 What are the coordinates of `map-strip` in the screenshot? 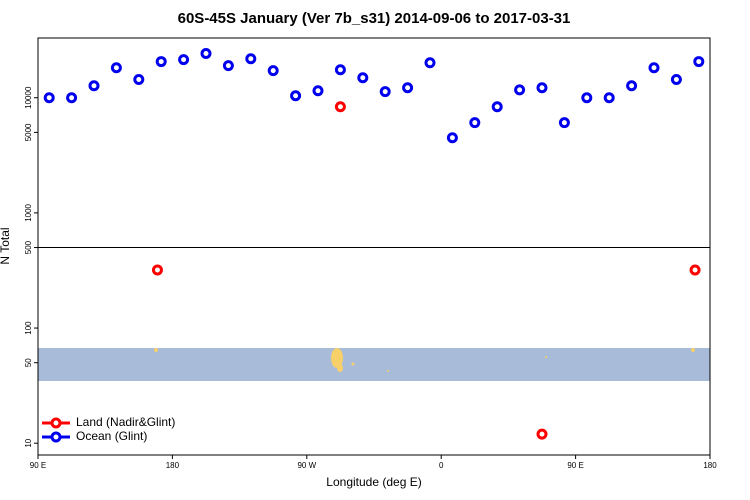 It's located at (374, 364).